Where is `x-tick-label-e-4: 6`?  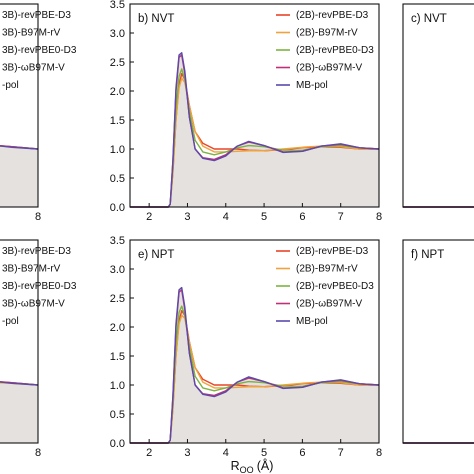 x-tick-label-e-4: 6 is located at coordinates (302, 453).